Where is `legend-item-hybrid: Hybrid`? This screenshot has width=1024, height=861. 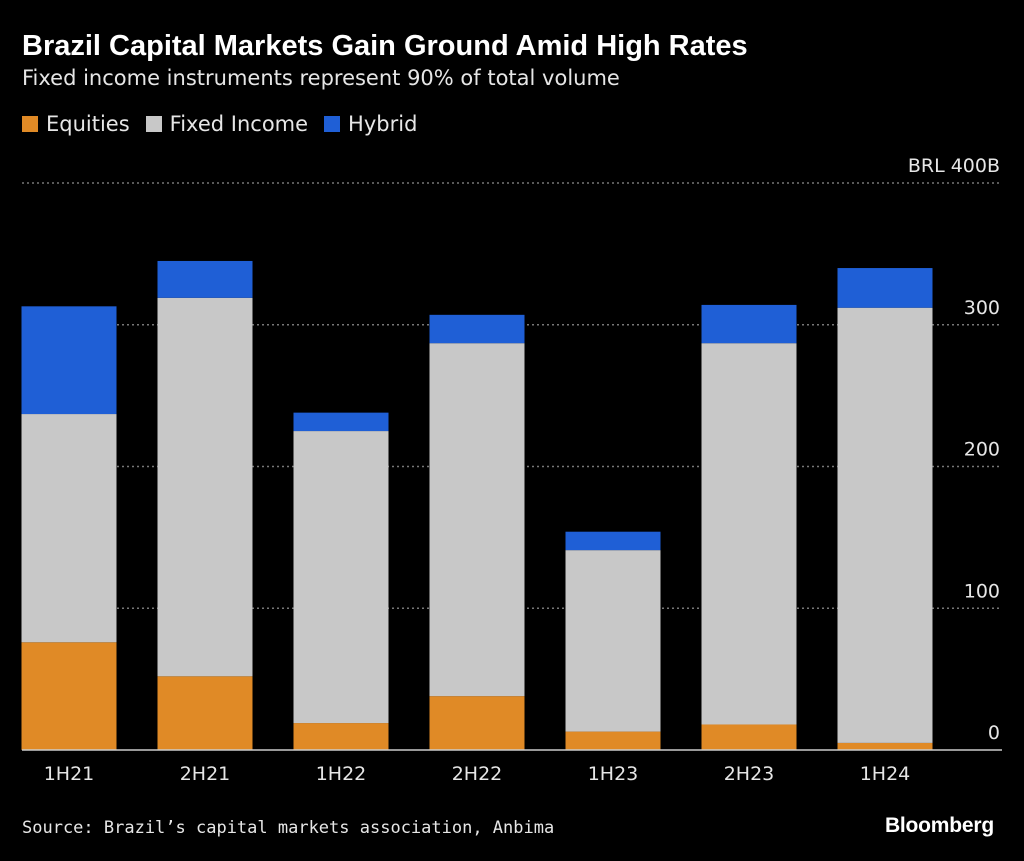 legend-item-hybrid: Hybrid is located at coordinates (370, 124).